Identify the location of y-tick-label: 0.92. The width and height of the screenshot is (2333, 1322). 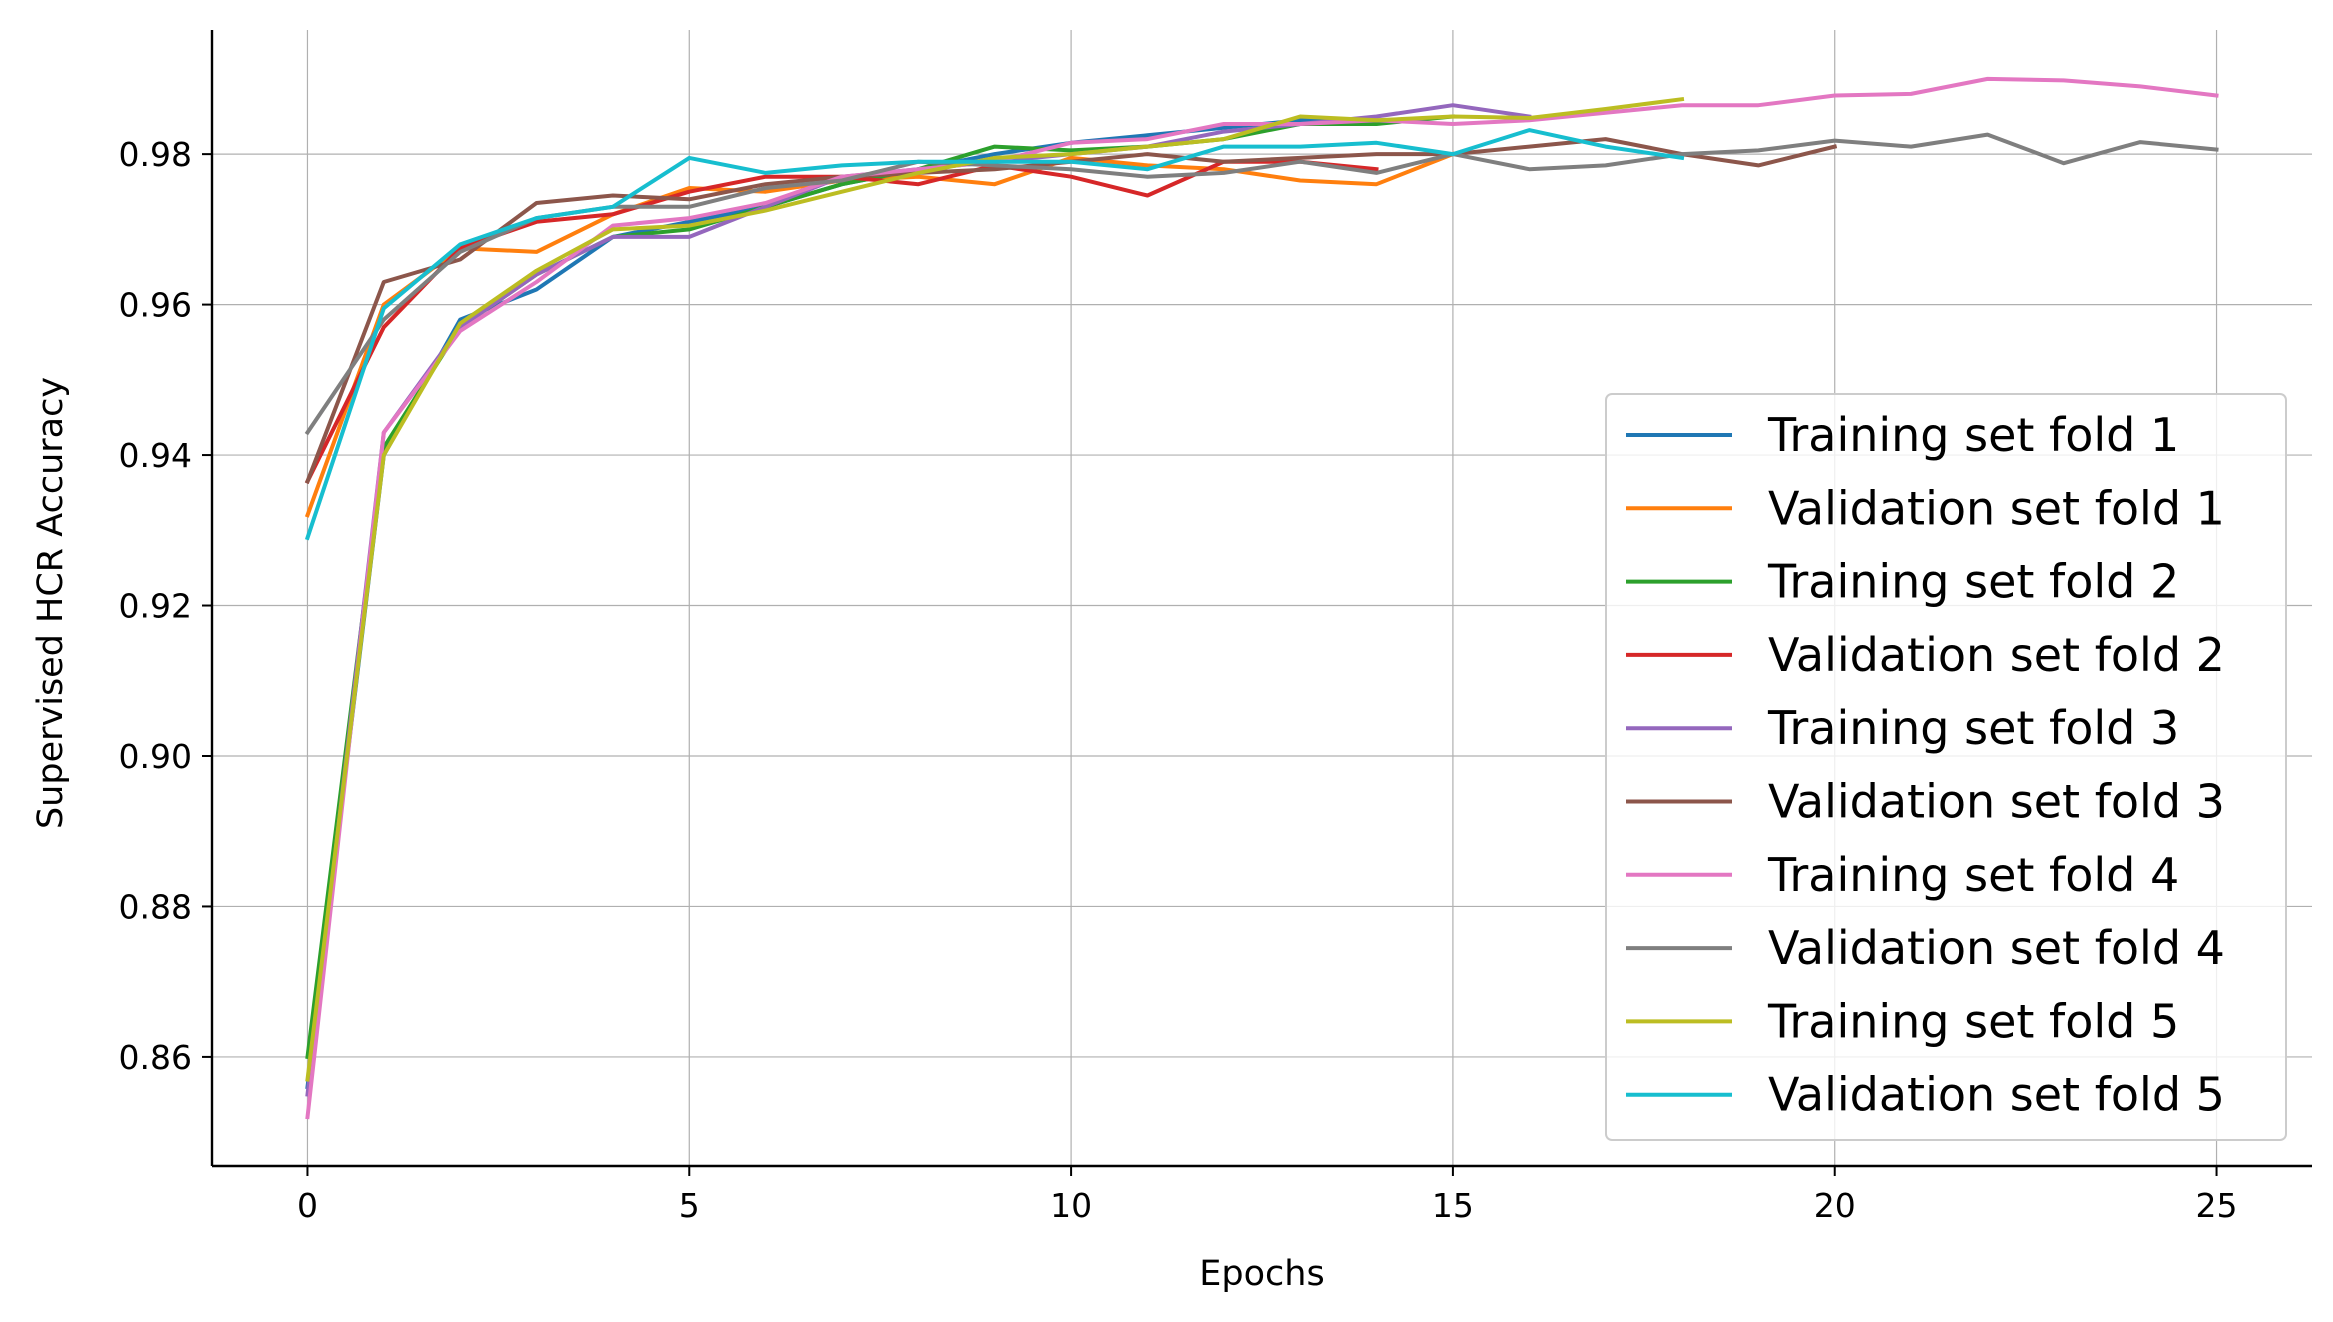
(155, 606).